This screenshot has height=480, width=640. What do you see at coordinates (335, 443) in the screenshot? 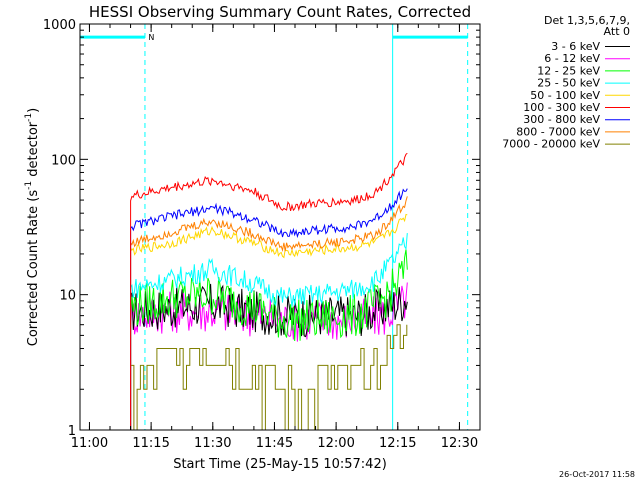
I see `x-tick-label-4: 12:00` at bounding box center [335, 443].